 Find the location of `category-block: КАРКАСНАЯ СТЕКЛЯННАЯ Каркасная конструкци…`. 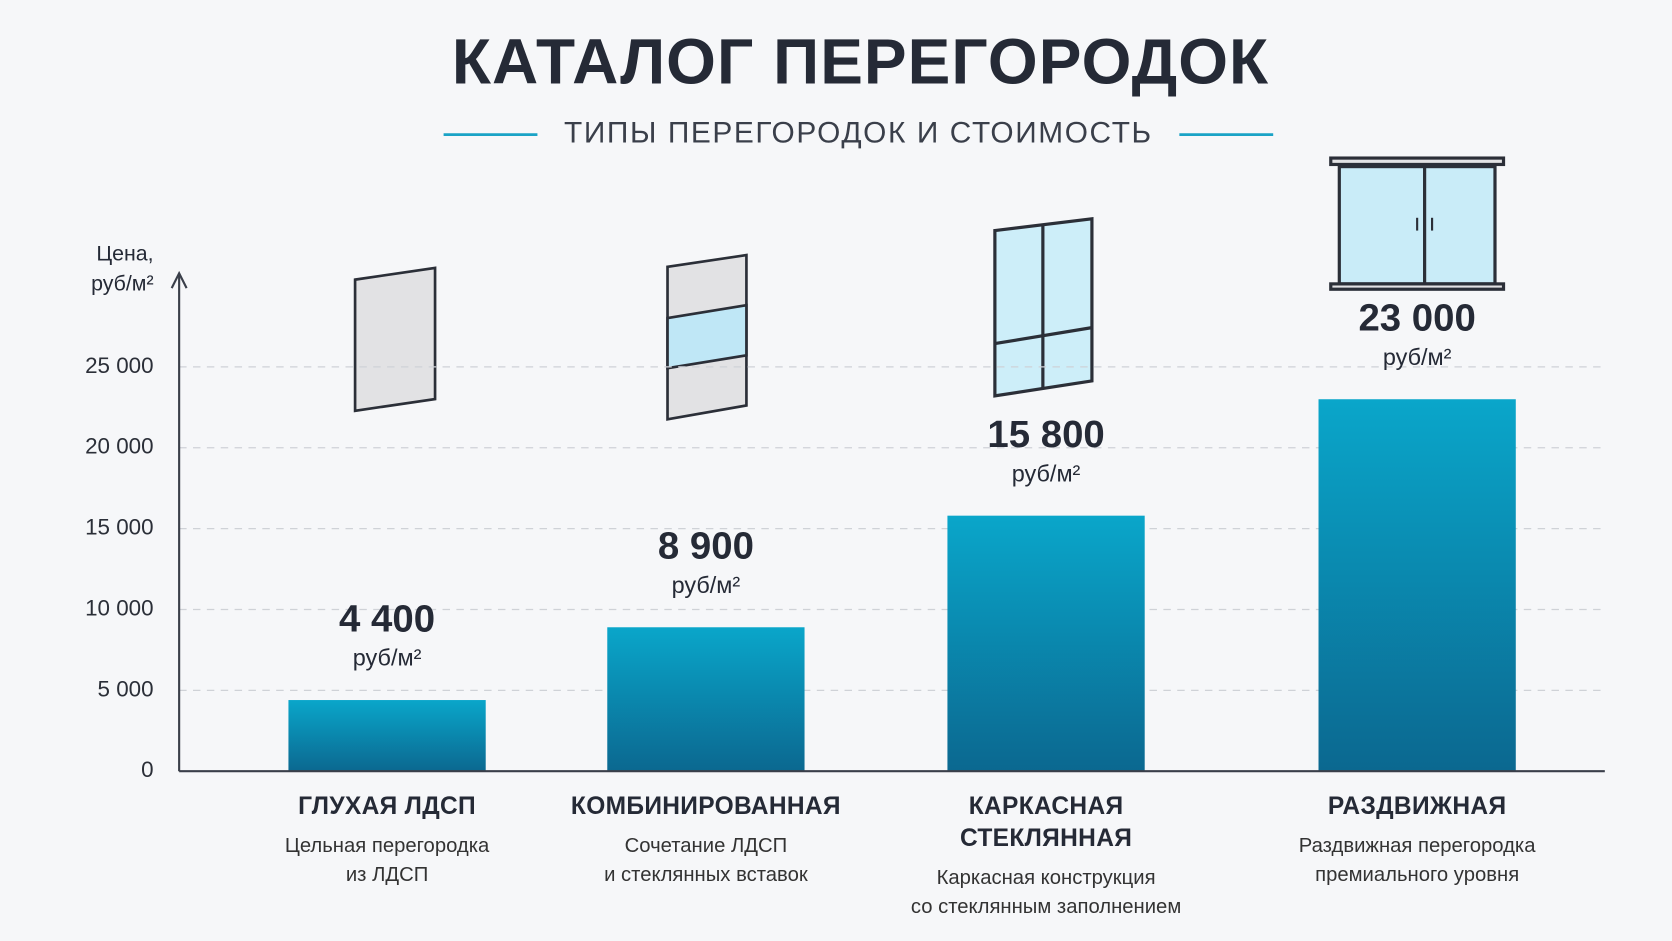

category-block: КАРКАСНАЯ СТЕКЛЯННАЯ Каркасная конструкци… is located at coordinates (1045, 855).